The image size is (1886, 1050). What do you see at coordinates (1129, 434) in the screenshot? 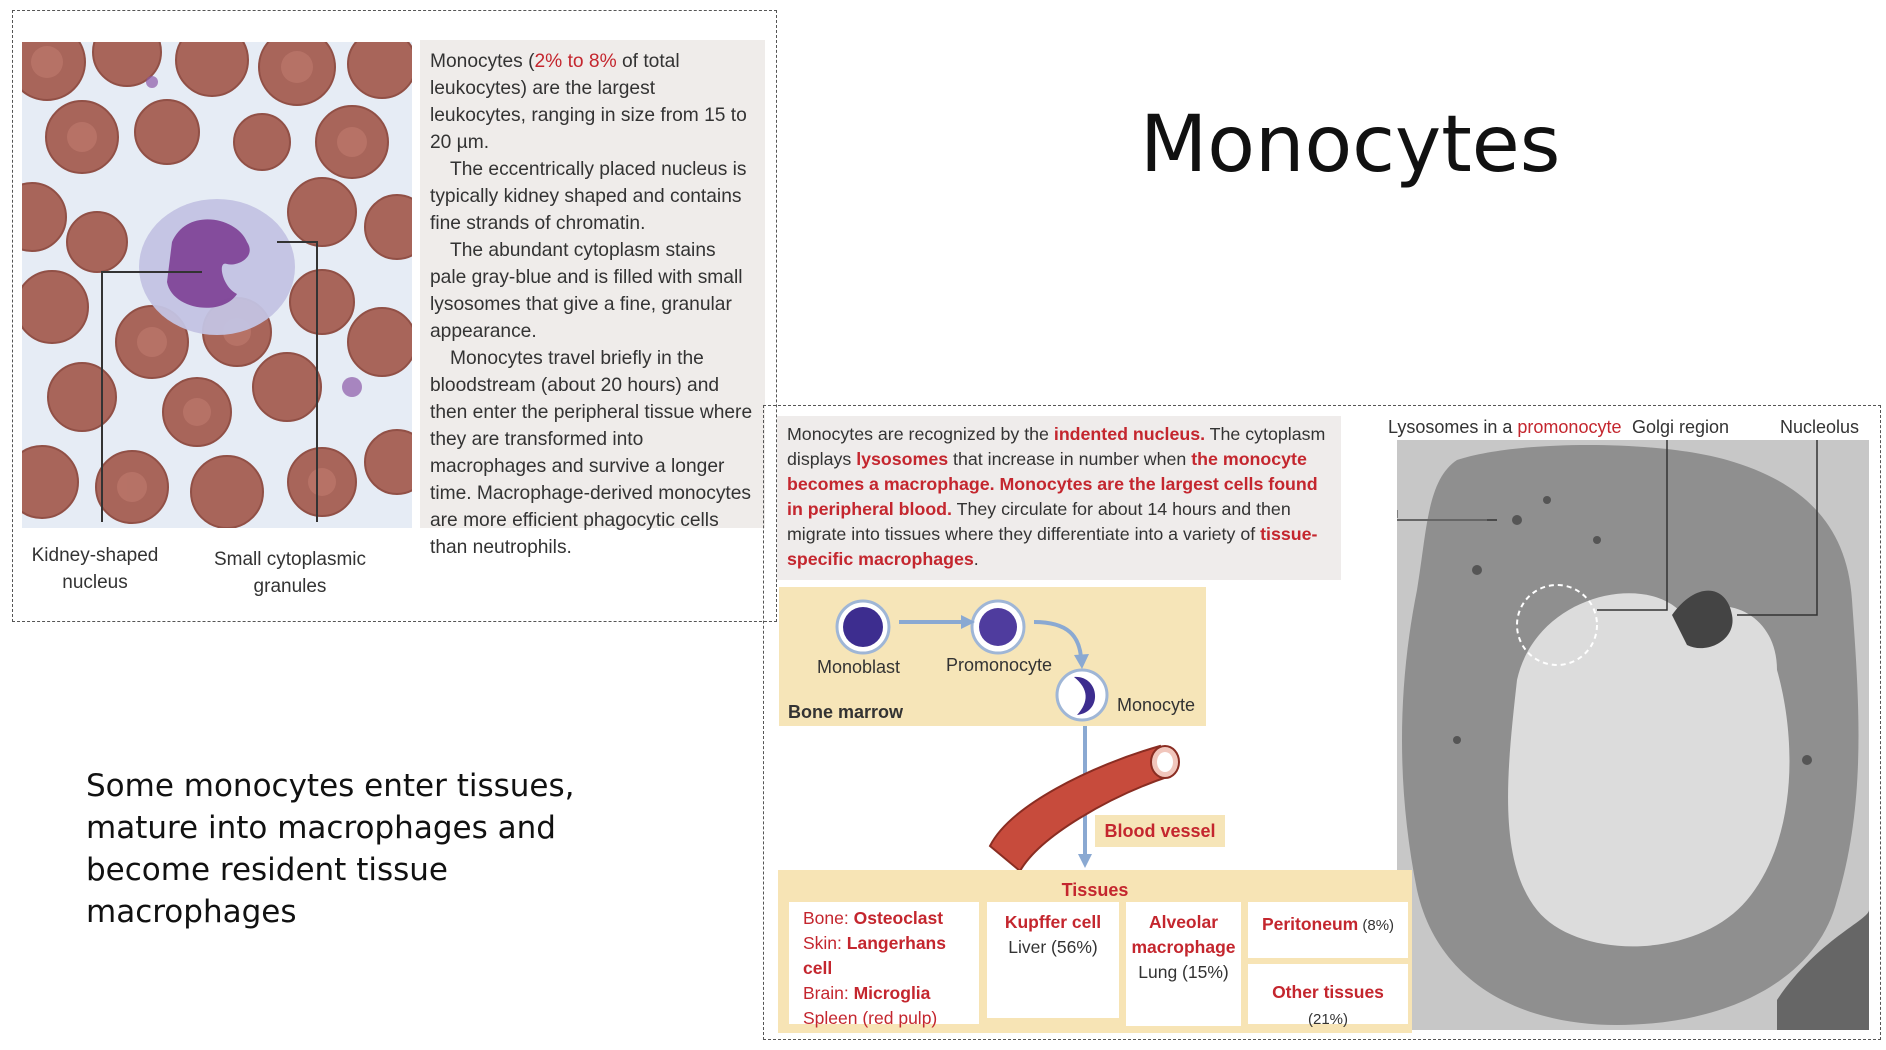
I see `text2-indented-nucleus: indented nucleus.` at bounding box center [1129, 434].